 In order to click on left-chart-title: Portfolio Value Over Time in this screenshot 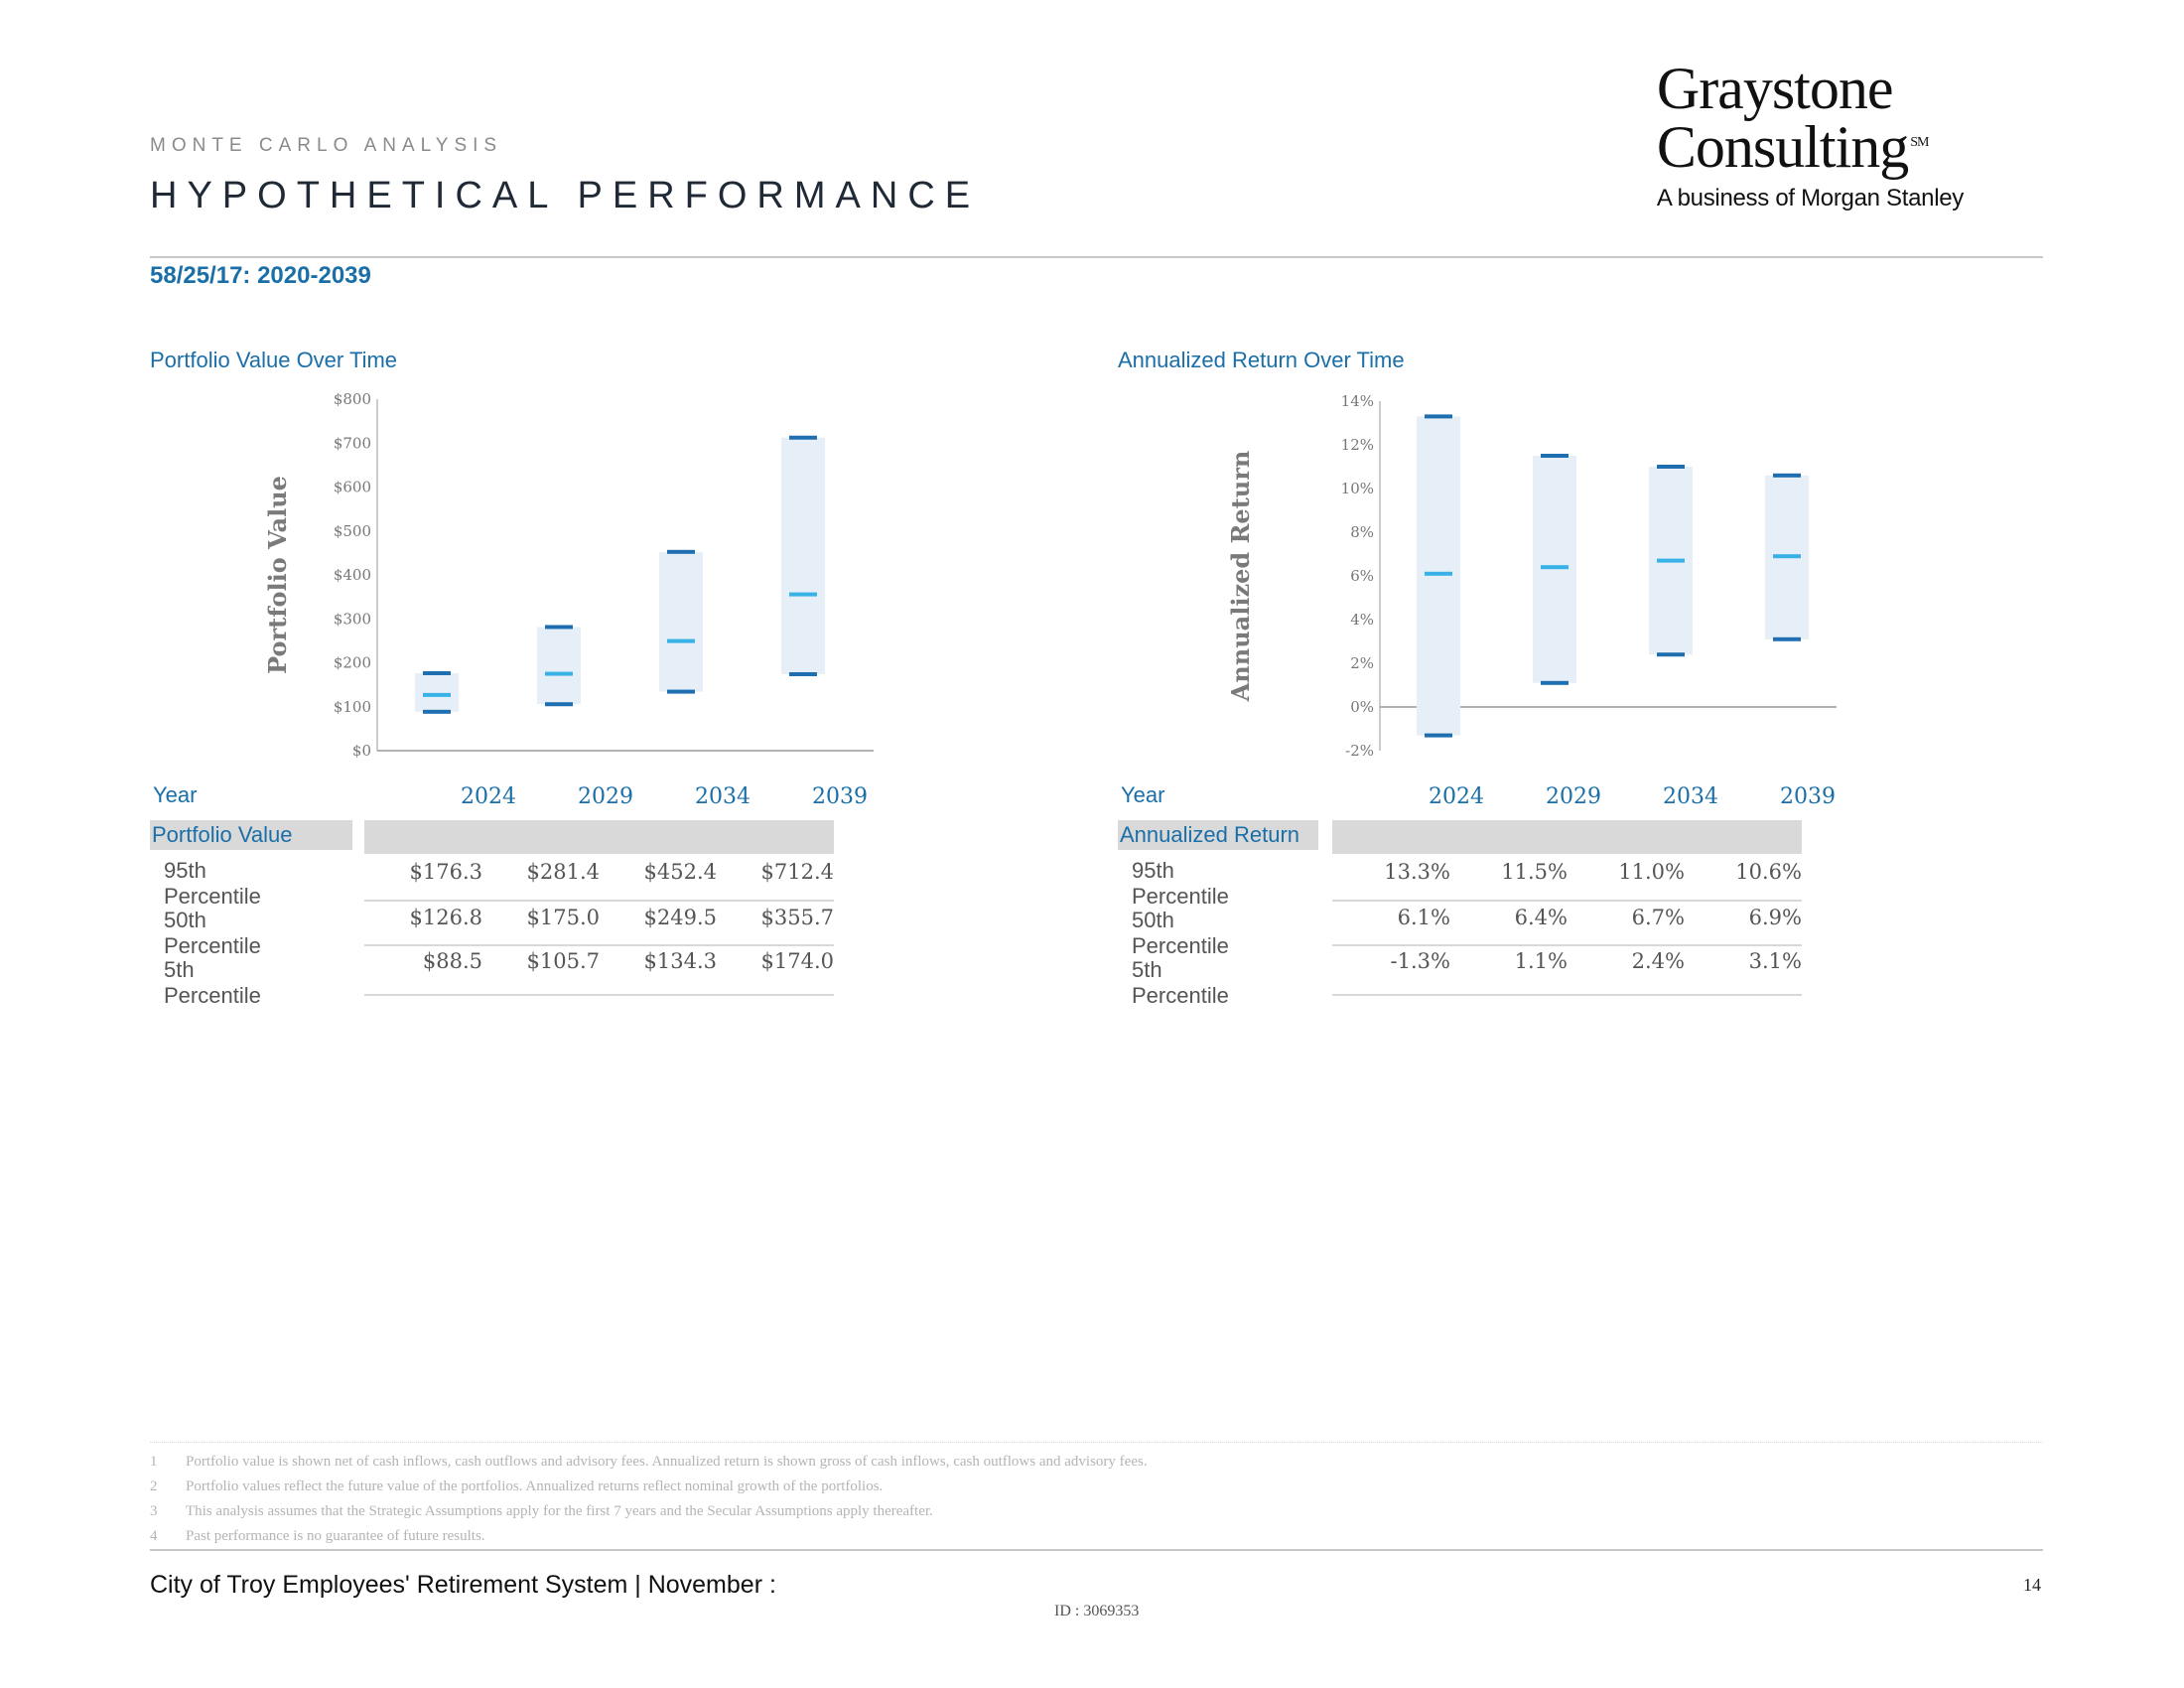, I will do `click(274, 360)`.